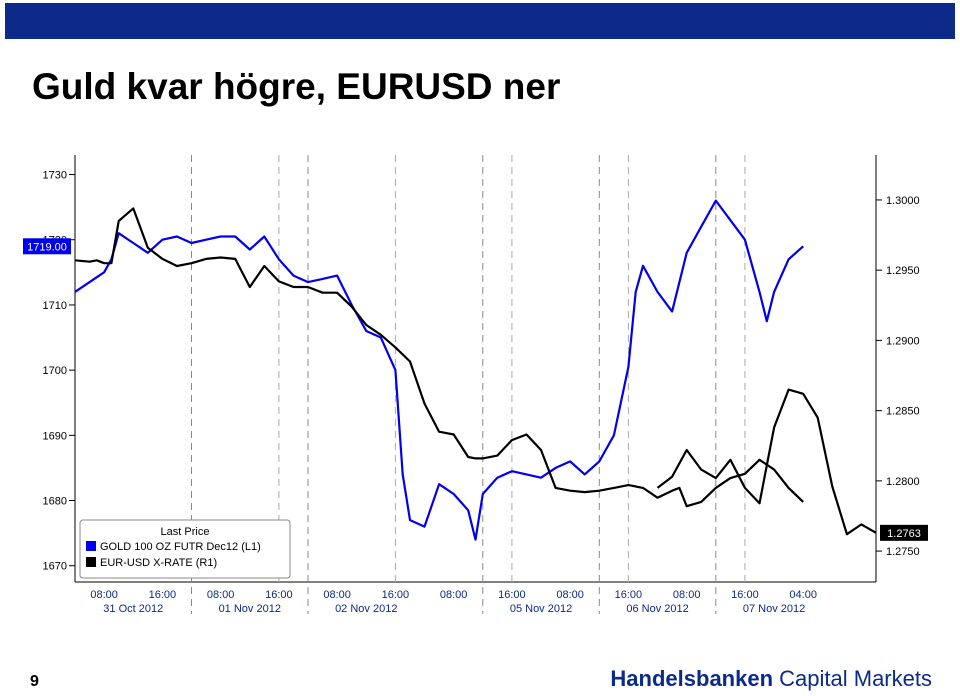 The width and height of the screenshot is (960, 696). What do you see at coordinates (903, 341) in the screenshot?
I see `right-tick-label: 1.2900` at bounding box center [903, 341].